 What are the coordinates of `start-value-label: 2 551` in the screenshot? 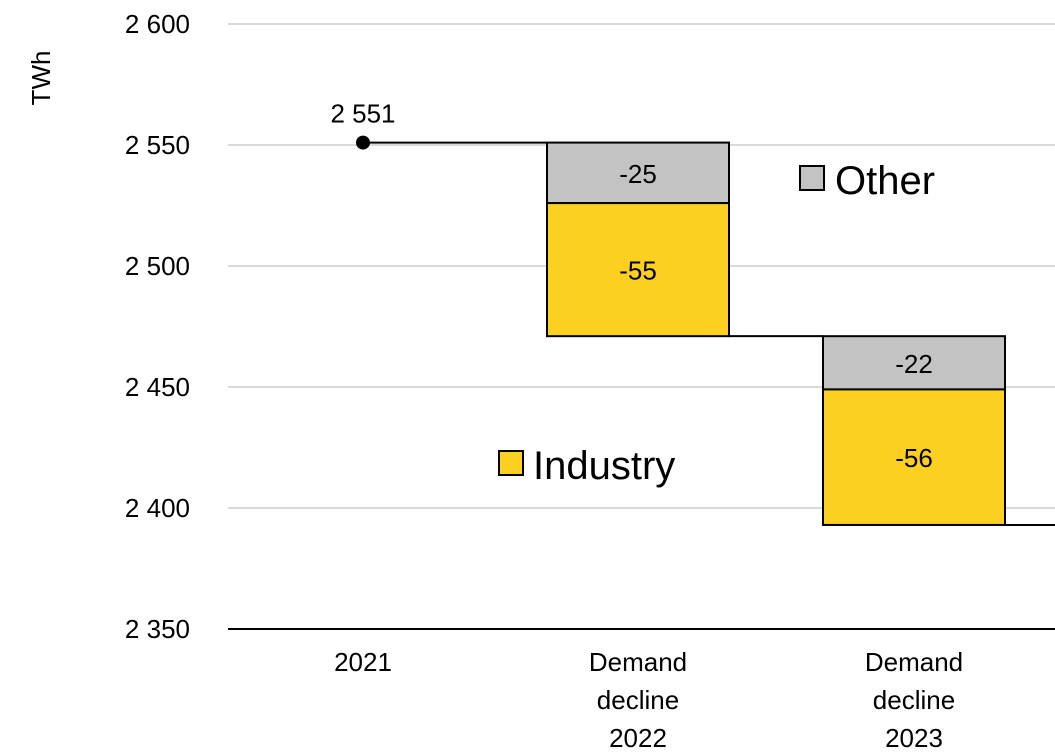 It's located at (362, 114).